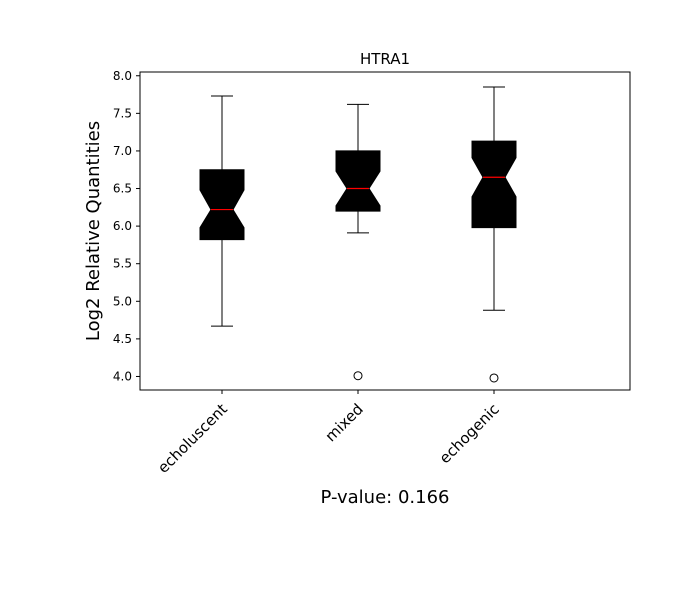 This screenshot has height=600, width=700. I want to click on y-tick-label: 6.5, so click(122, 189).